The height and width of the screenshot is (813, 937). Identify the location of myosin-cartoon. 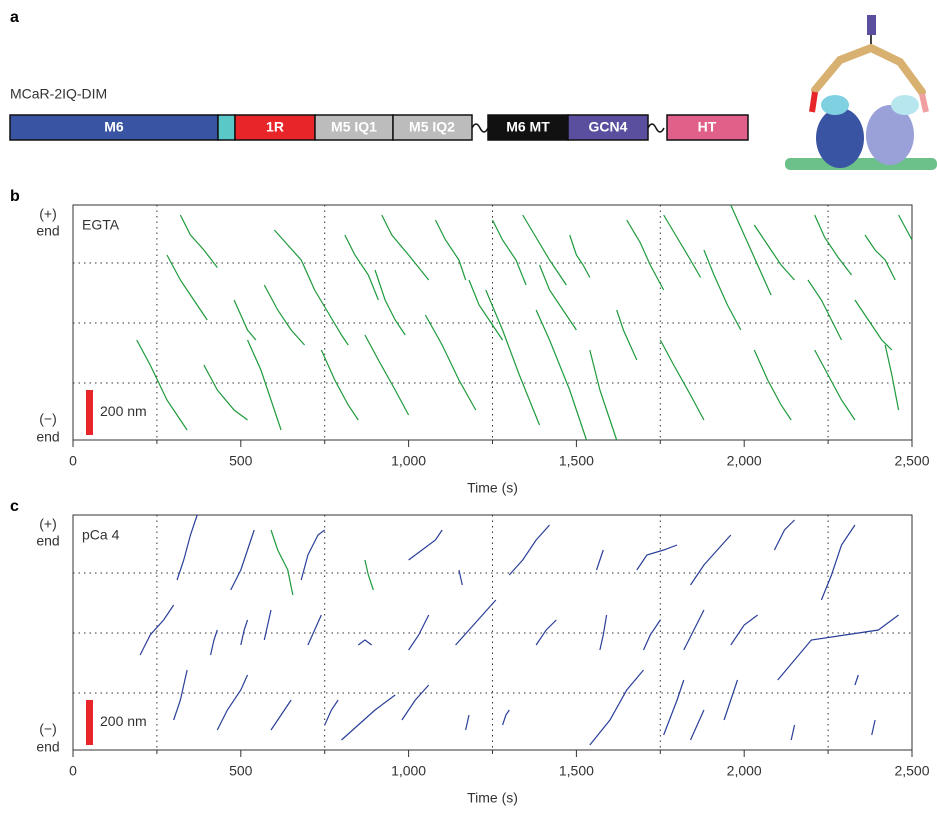
(861, 92).